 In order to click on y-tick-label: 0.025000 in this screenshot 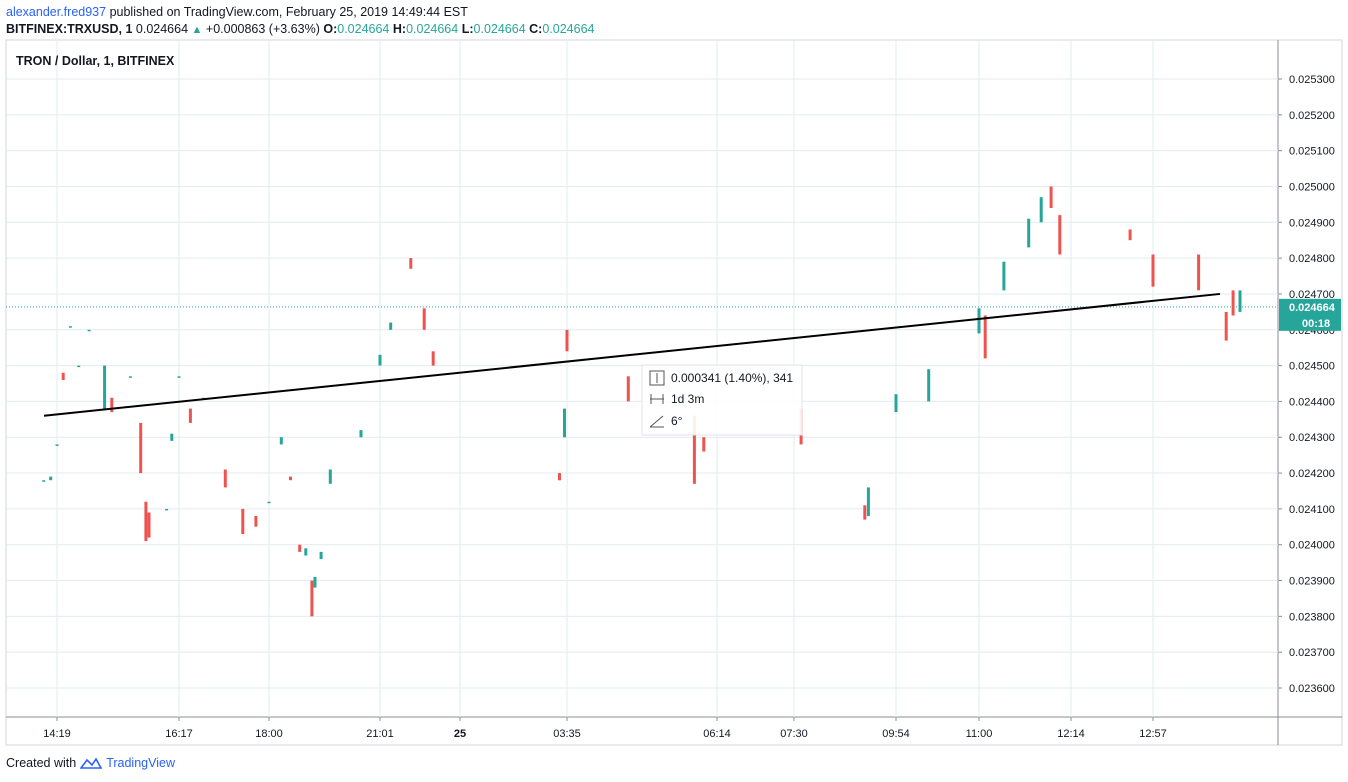, I will do `click(1312, 187)`.